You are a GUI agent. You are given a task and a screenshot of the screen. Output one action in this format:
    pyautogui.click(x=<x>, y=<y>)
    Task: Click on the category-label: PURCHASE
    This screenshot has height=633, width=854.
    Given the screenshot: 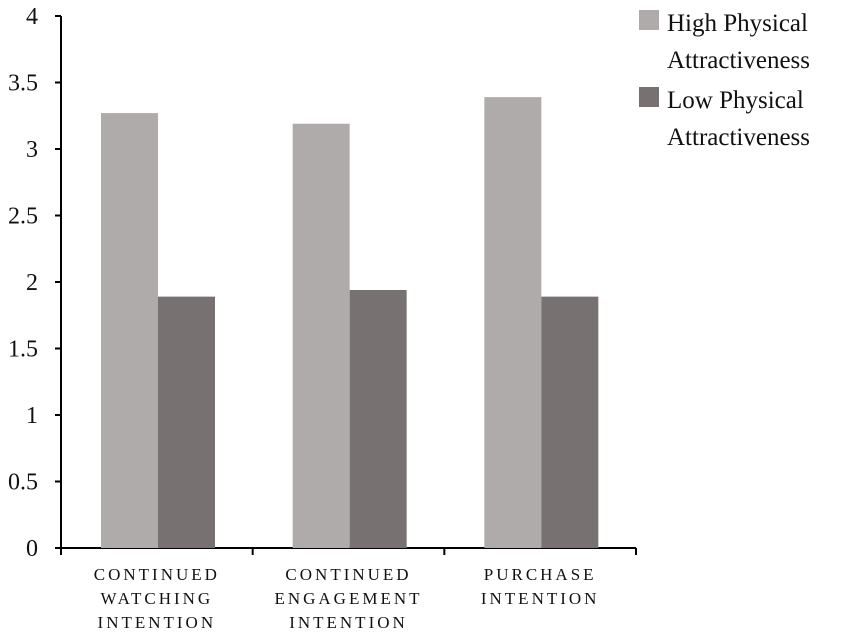 What is the action you would take?
    pyautogui.click(x=540, y=574)
    